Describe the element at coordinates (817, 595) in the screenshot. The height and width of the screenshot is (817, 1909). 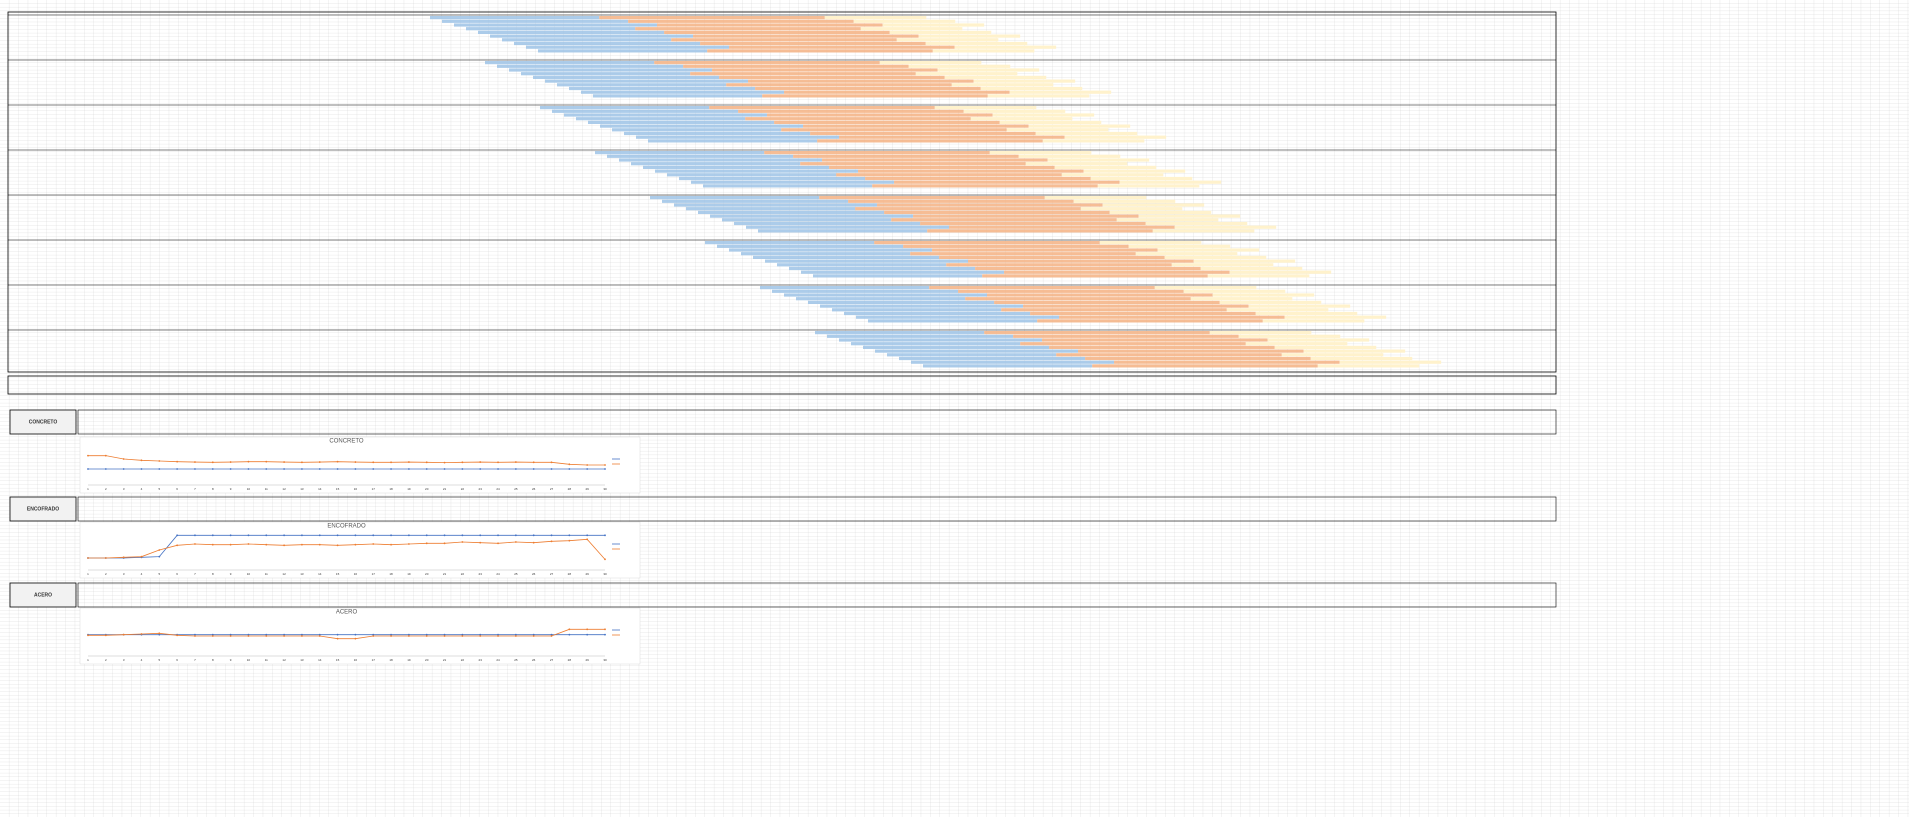
I see `section-table` at that location.